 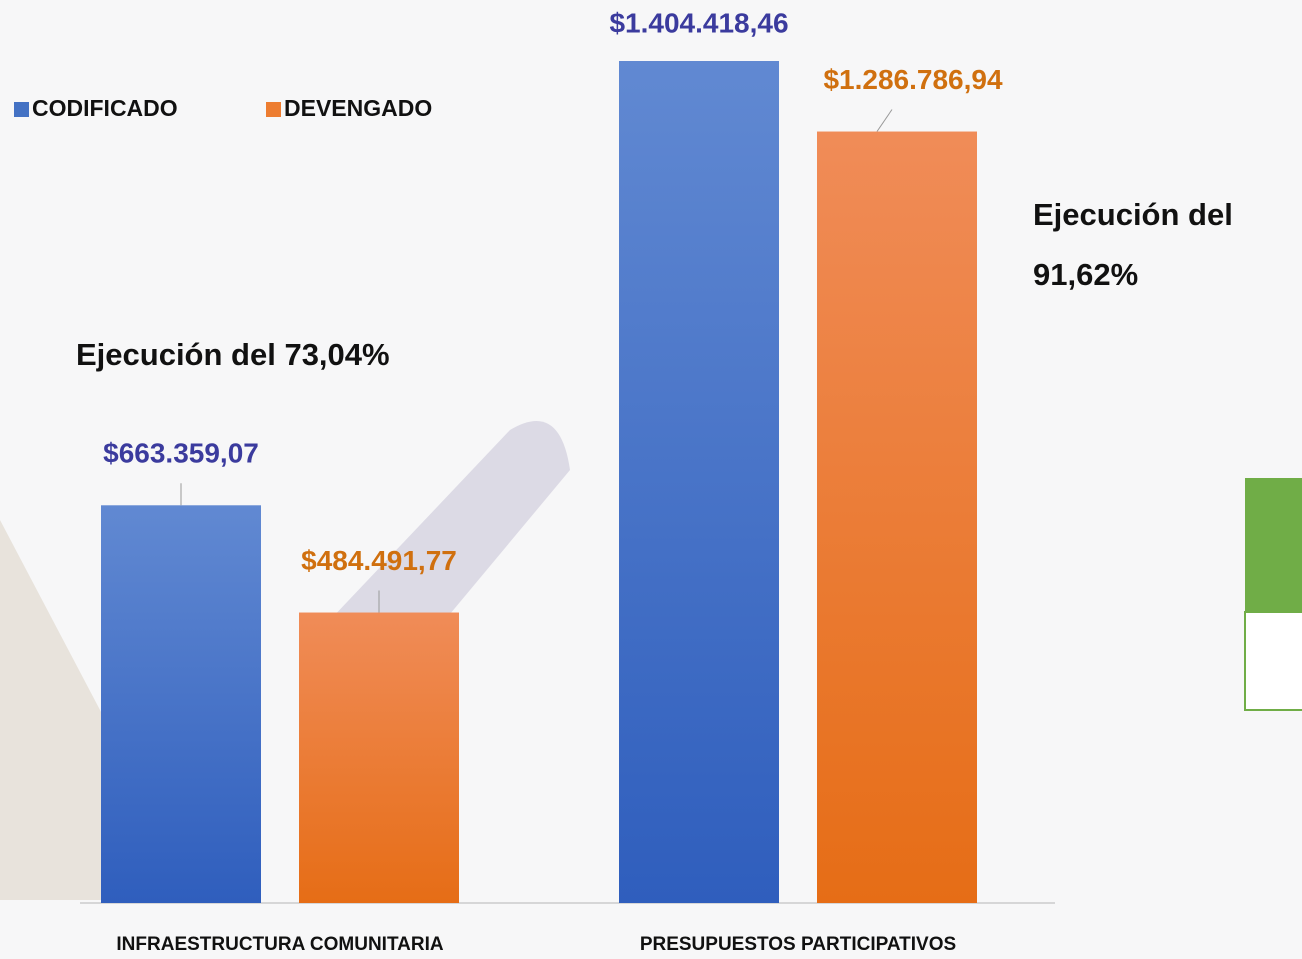 What do you see at coordinates (279, 944) in the screenshot?
I see `x-tick-label: INFRAESTRUCTURA COMUNITARIA` at bounding box center [279, 944].